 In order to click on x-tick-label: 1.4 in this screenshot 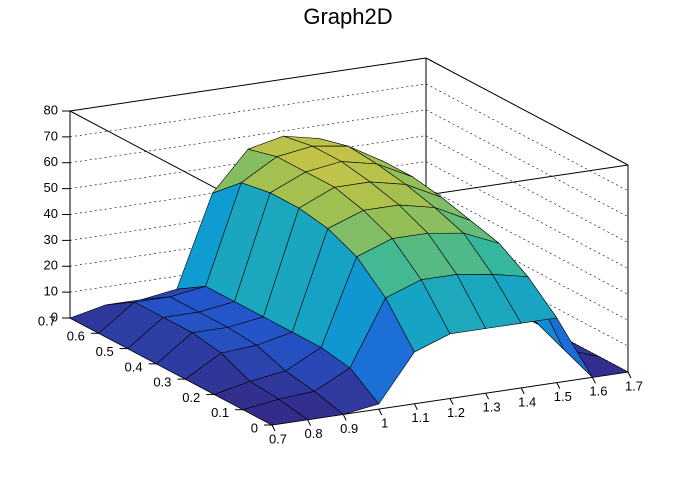, I will do `click(527, 401)`.